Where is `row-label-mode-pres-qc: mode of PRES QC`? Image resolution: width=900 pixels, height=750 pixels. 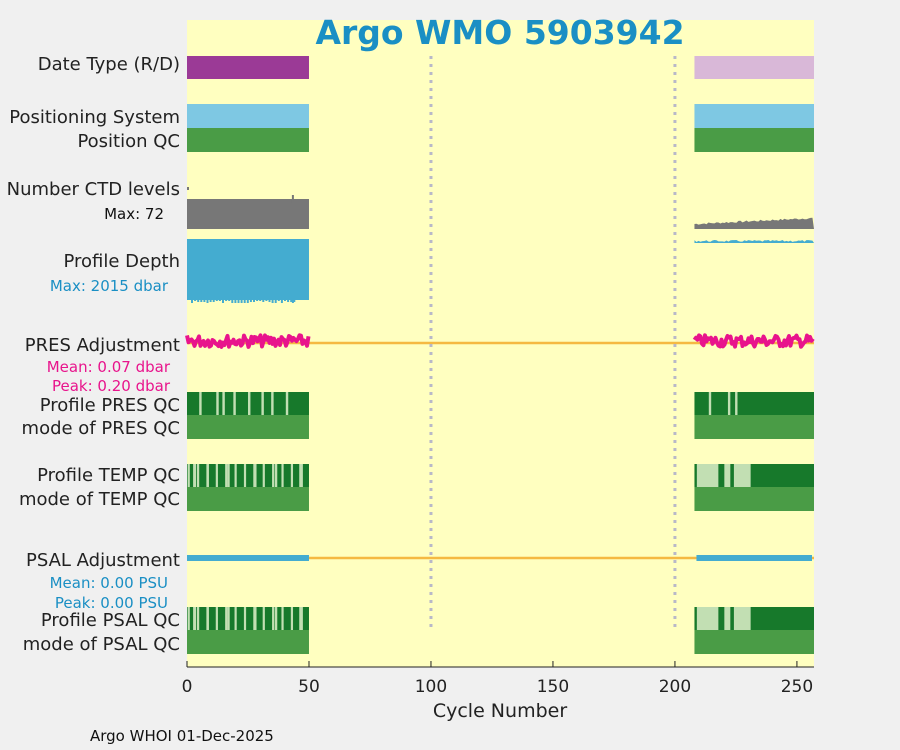 row-label-mode-pres-qc: mode of PRES QC is located at coordinates (101, 428).